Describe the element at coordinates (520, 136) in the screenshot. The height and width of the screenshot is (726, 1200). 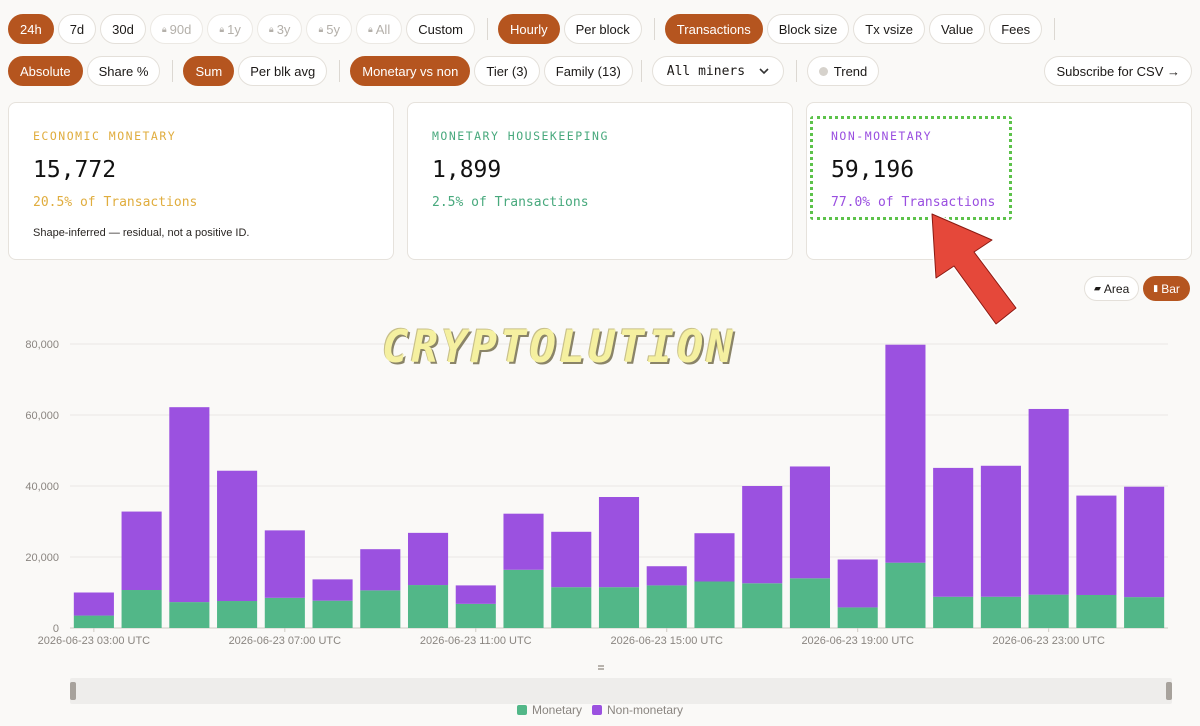
I see `card-label: MONETARY HOUSEKEEPING` at that location.